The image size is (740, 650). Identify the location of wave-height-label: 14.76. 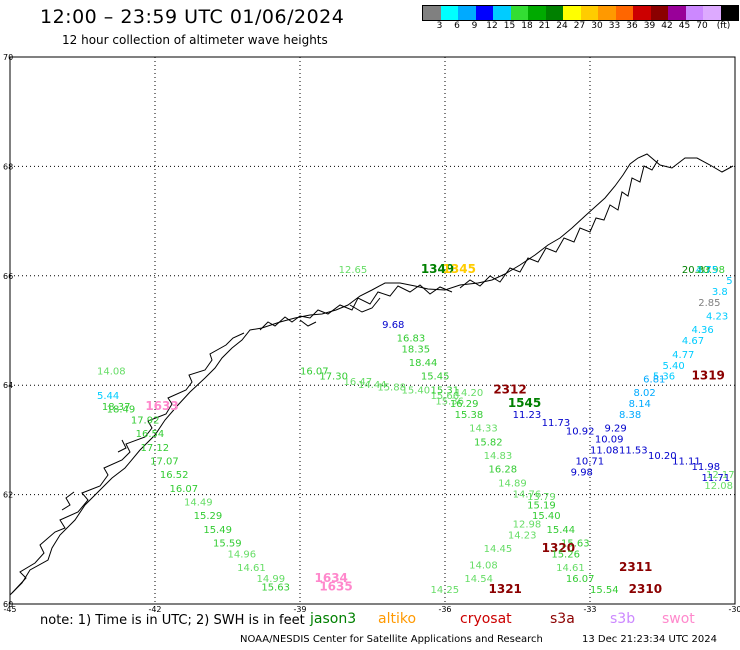
(527, 494).